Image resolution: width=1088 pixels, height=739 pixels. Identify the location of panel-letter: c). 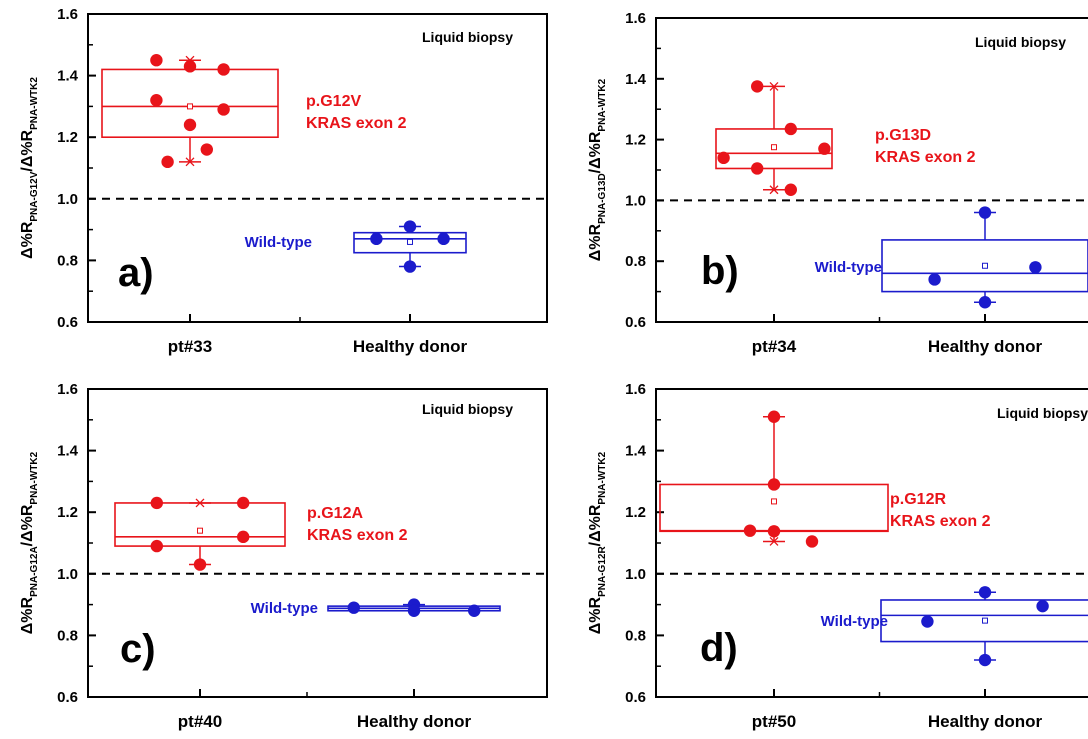
(138, 649).